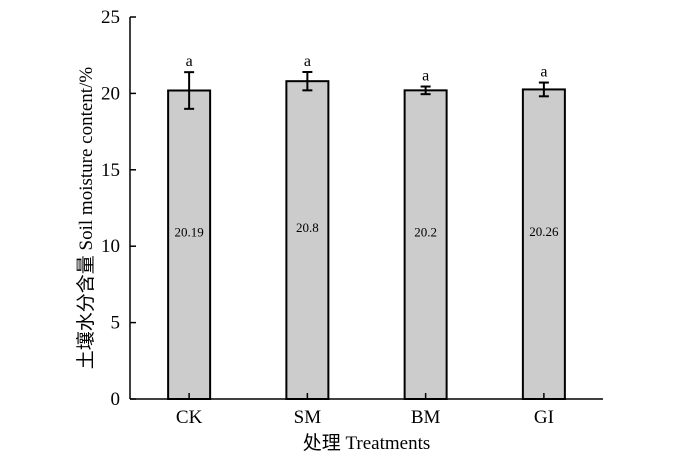  Describe the element at coordinates (110, 17) in the screenshot. I see `y-tick-label-25: 25` at that location.